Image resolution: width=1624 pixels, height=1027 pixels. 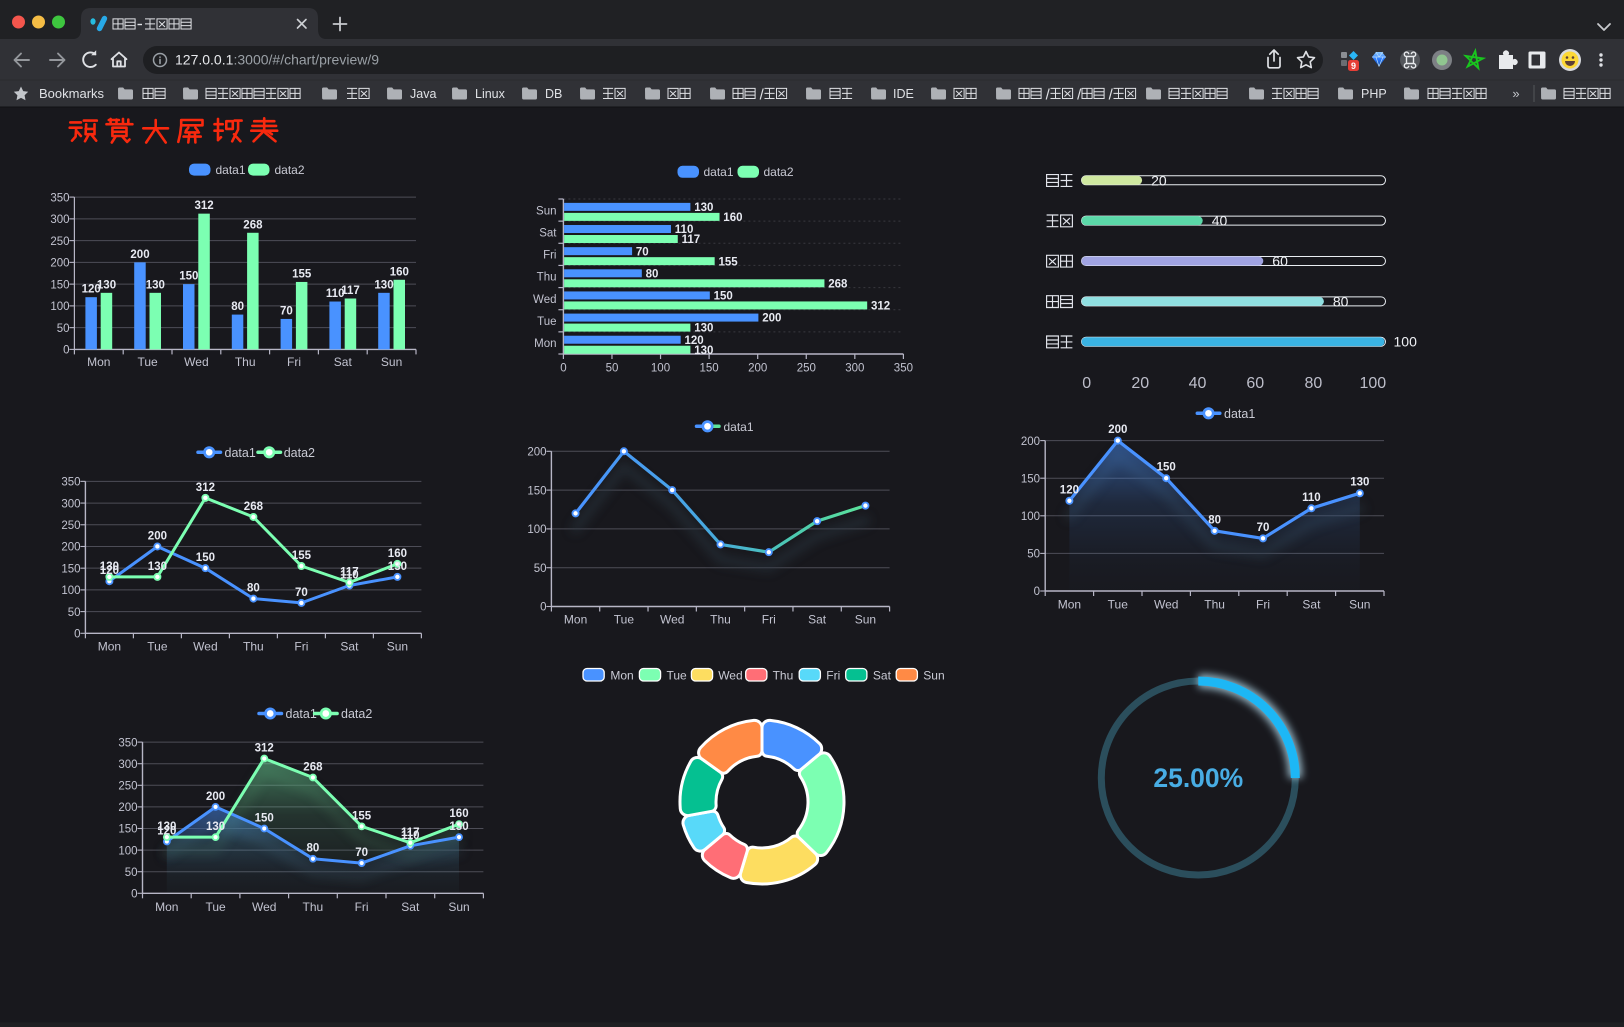 I want to click on svg-text: 350, so click(x=127, y=743).